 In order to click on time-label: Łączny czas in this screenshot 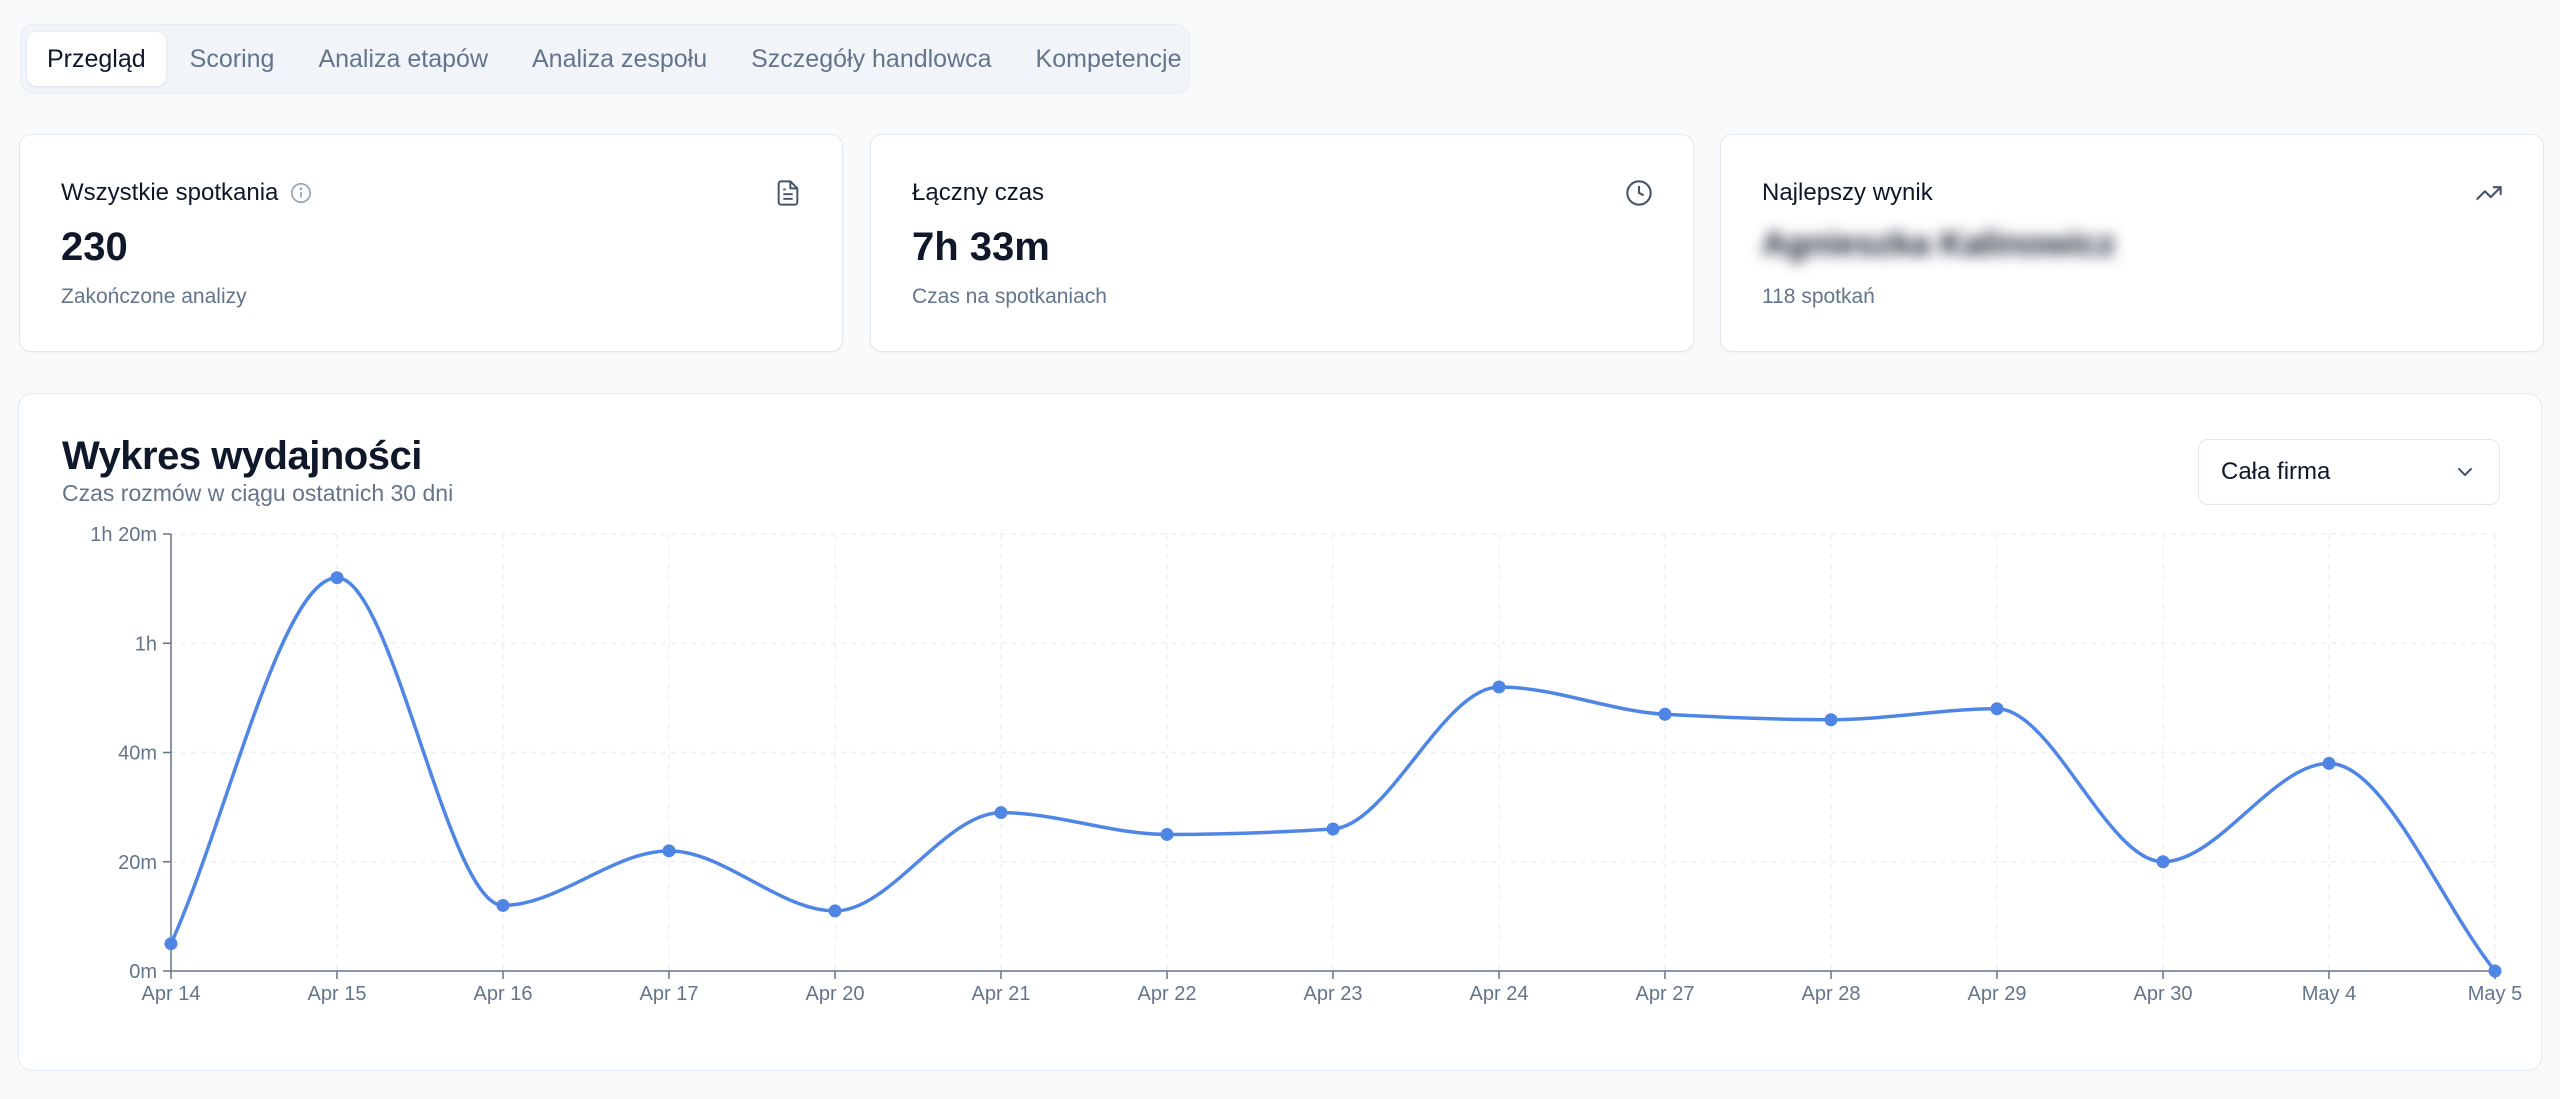, I will do `click(978, 192)`.